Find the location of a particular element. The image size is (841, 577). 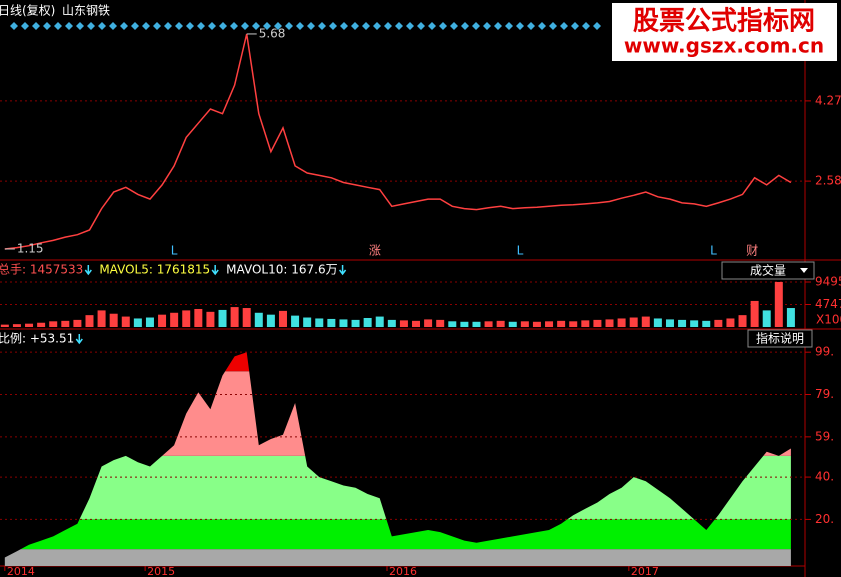

indicator-button is located at coordinates (768, 270).